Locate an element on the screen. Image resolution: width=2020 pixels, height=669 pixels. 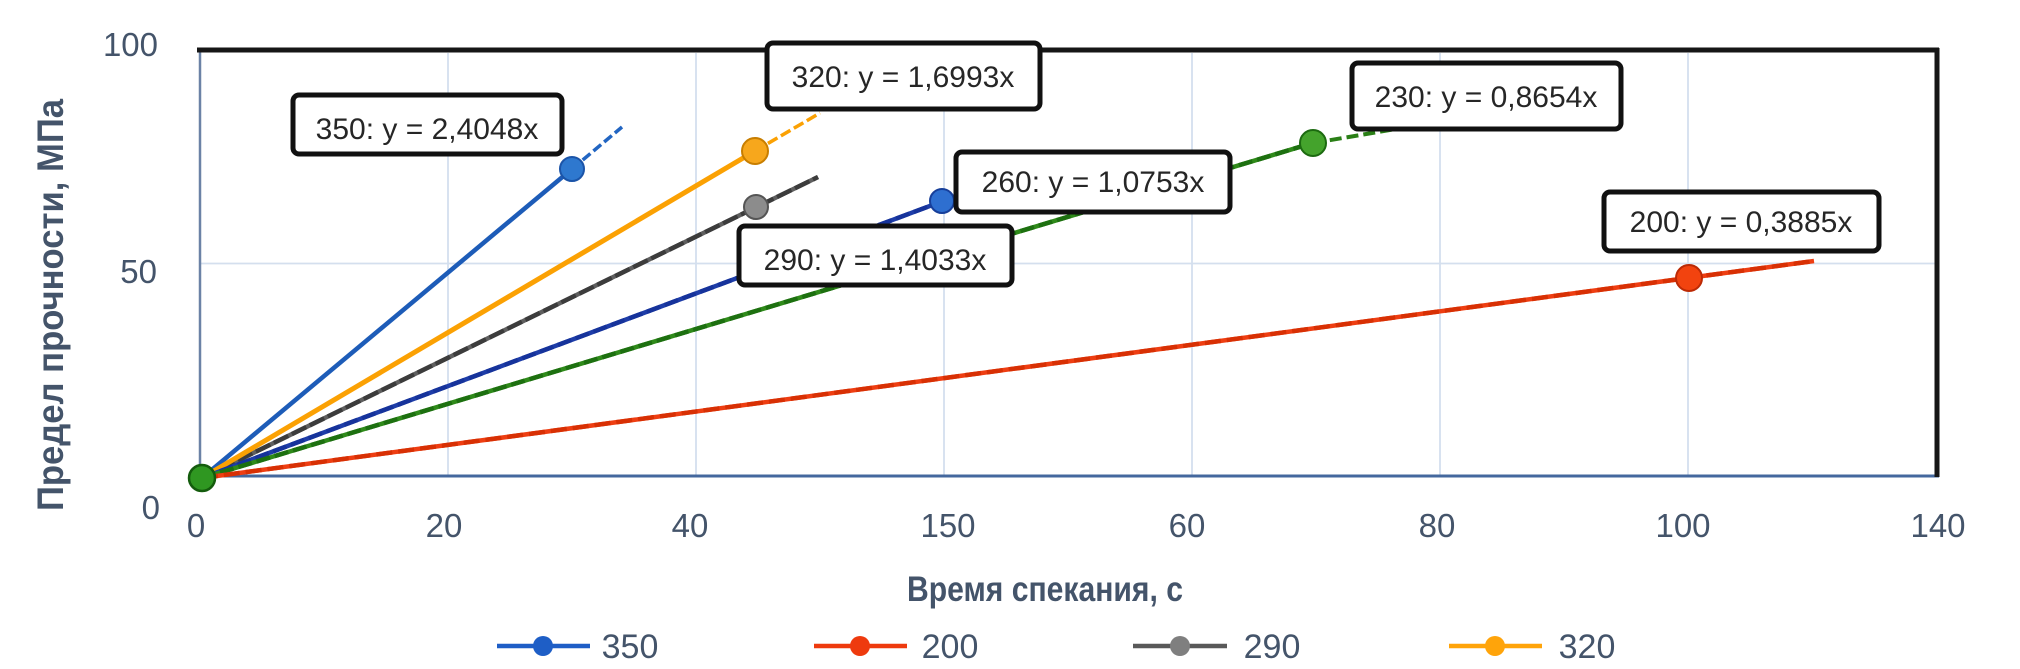
svg-text: Время спекания, с is located at coordinates (1045, 589).